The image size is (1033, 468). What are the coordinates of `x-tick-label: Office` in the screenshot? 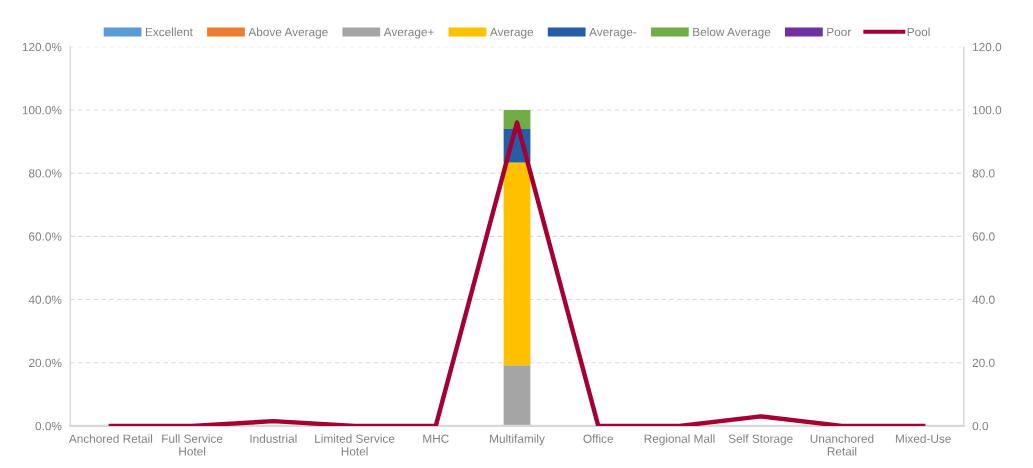 It's located at (598, 438).